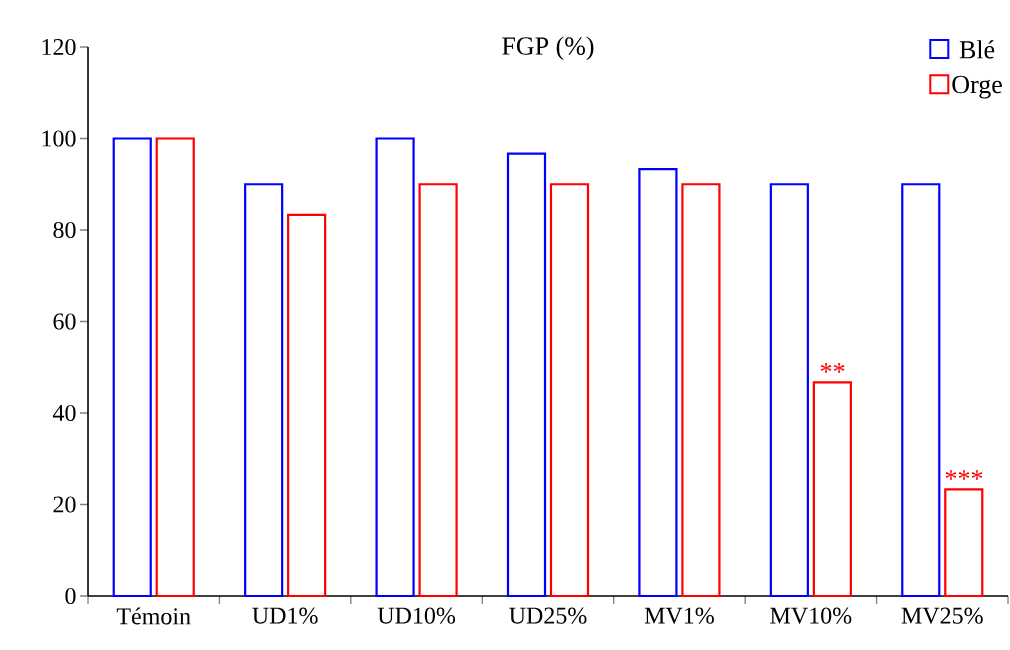 Image resolution: width=1010 pixels, height=650 pixels. I want to click on y-tick-label: 80, so click(64, 230).